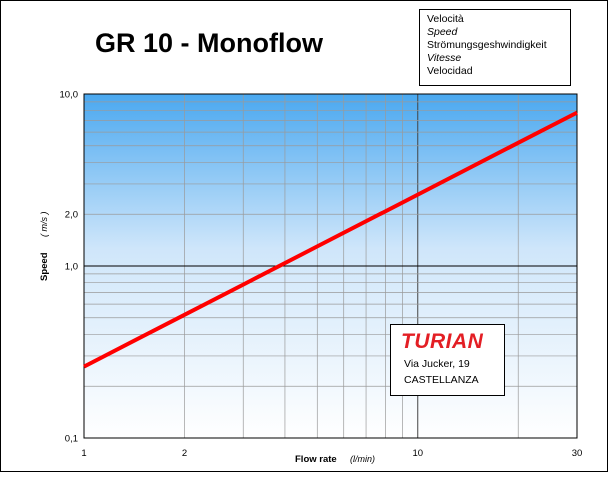  Describe the element at coordinates (441, 380) in the screenshot. I see `brand-city: CASTELLANZA` at that location.